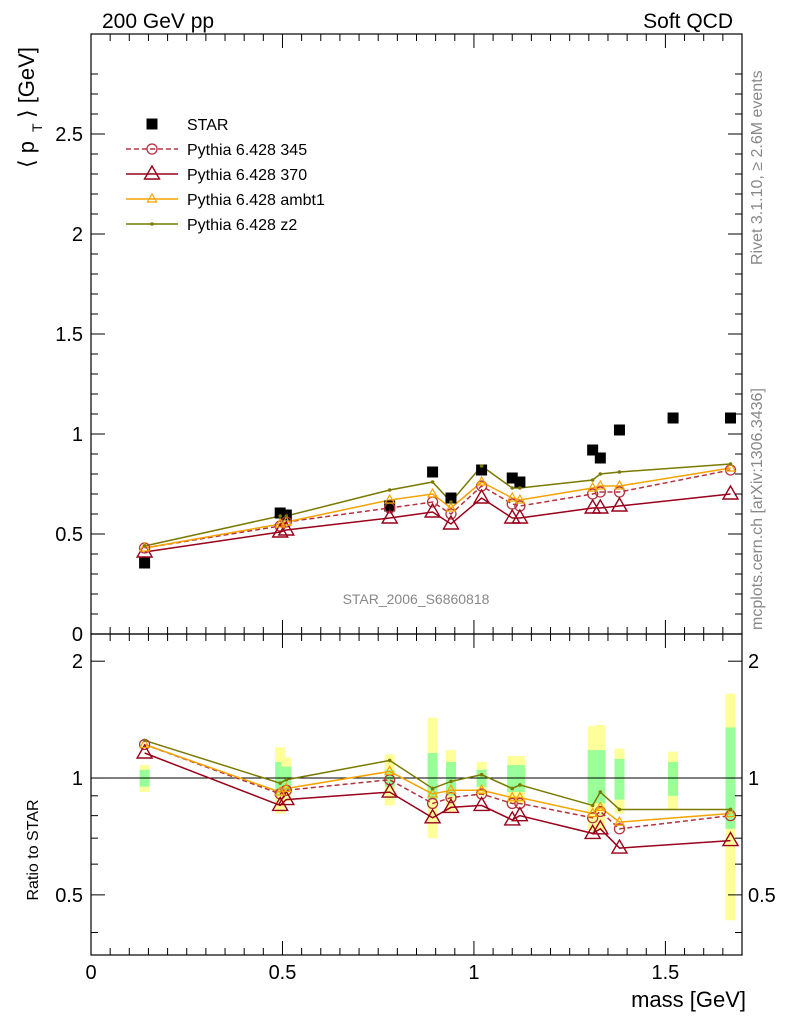 The image size is (786, 1024). What do you see at coordinates (666, 973) in the screenshot?
I see `x-tick-label: 1.5` at bounding box center [666, 973].